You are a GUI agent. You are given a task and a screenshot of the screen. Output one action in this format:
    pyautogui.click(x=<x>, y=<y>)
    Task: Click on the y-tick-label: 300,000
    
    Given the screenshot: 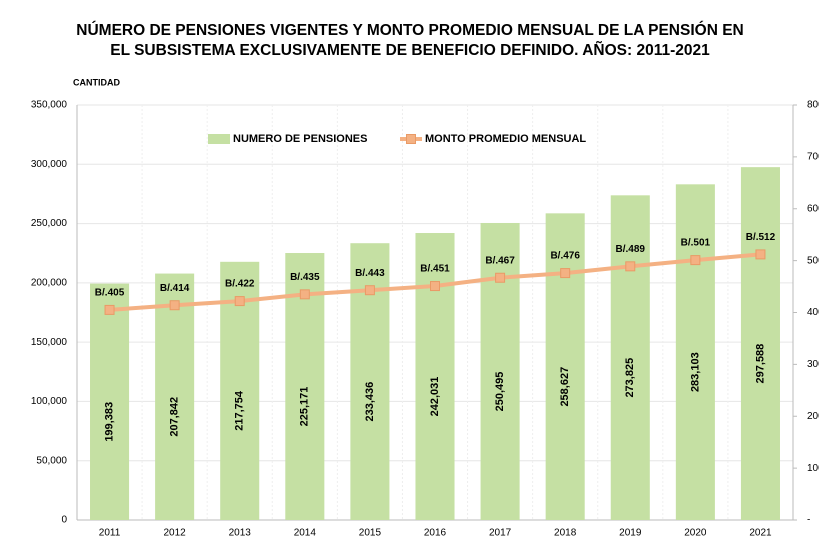 What is the action you would take?
    pyautogui.click(x=49, y=164)
    